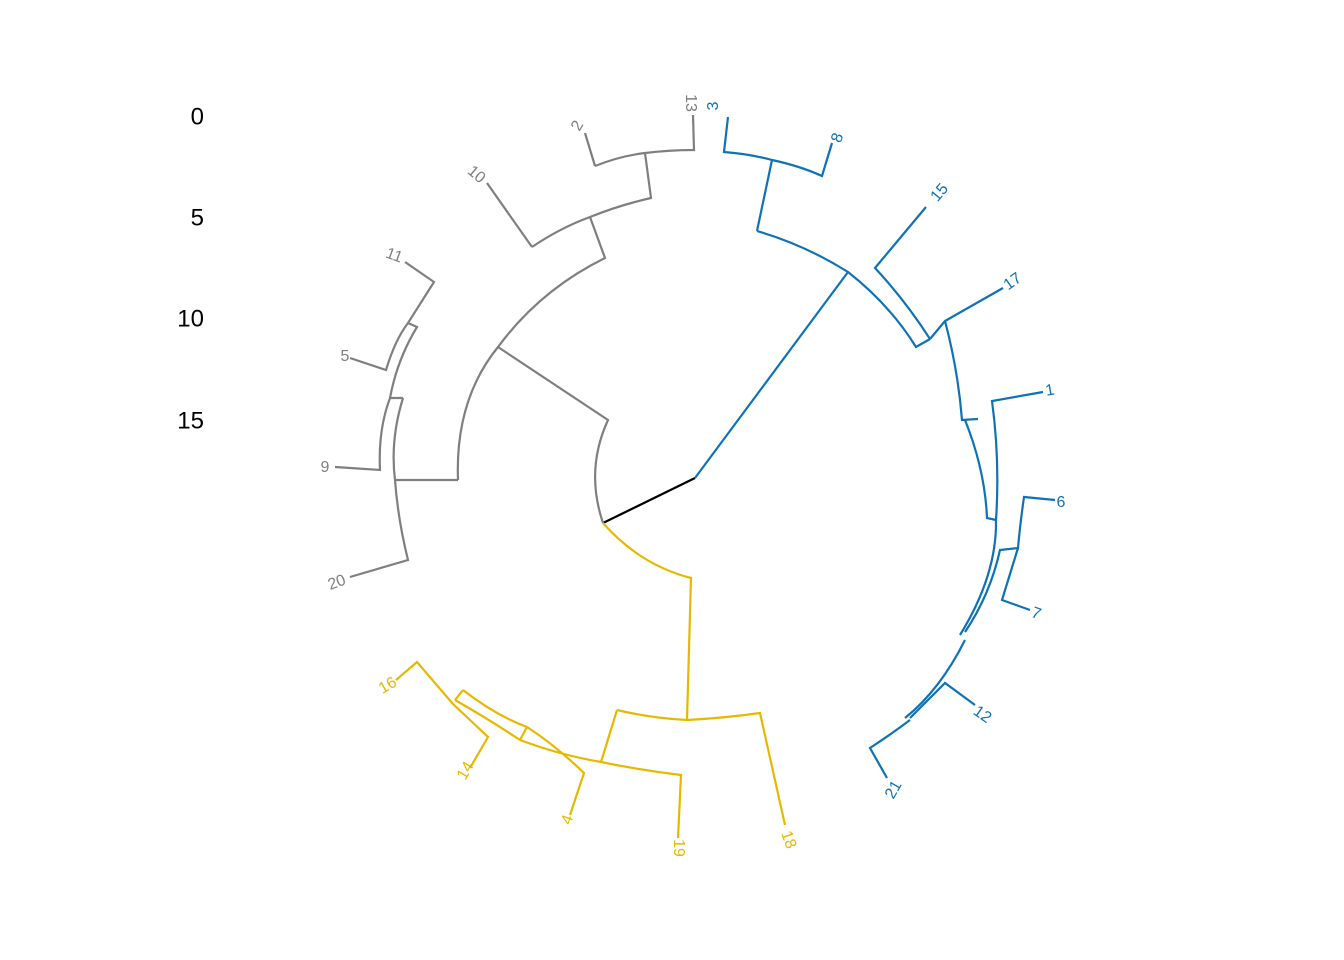 The width and height of the screenshot is (1344, 960). What do you see at coordinates (190, 420) in the screenshot?
I see `axis-label: 15` at bounding box center [190, 420].